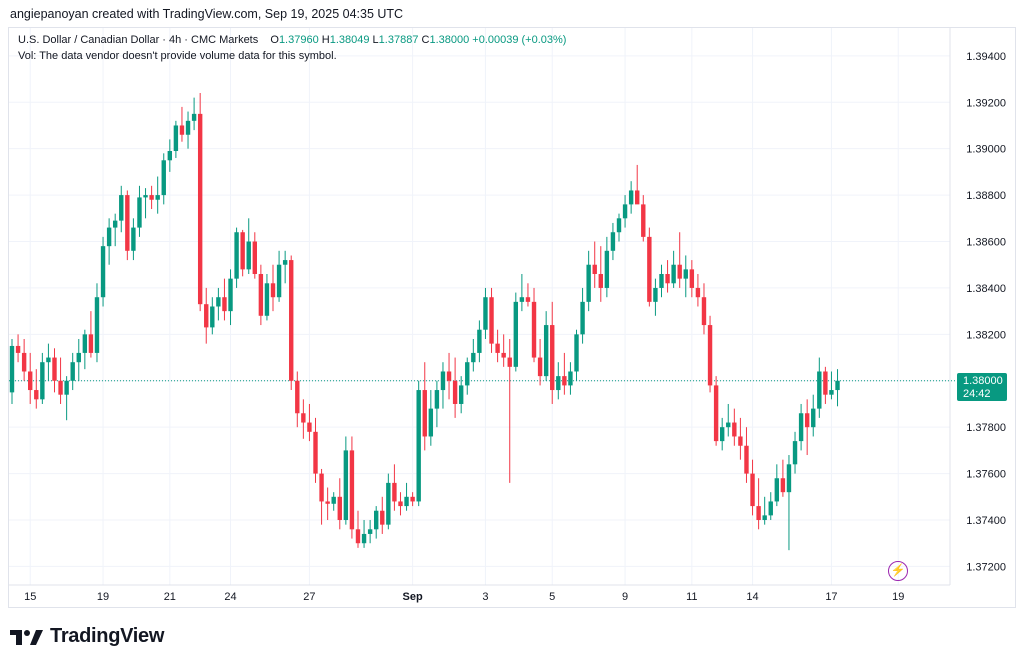 This screenshot has width=1024, height=665. I want to click on close-label: C, so click(425, 40).